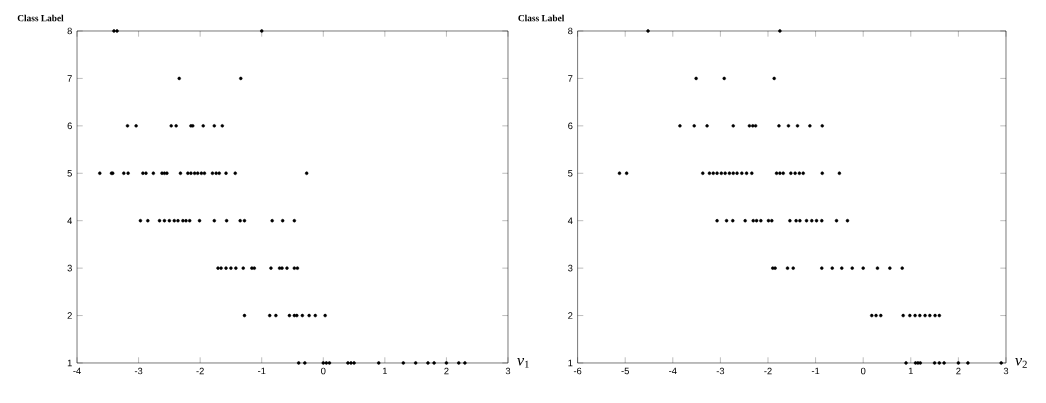 Image resolution: width=1046 pixels, height=403 pixels. Describe the element at coordinates (1021, 363) in the screenshot. I see `x-axis-title: v$_{2}$` at that location.